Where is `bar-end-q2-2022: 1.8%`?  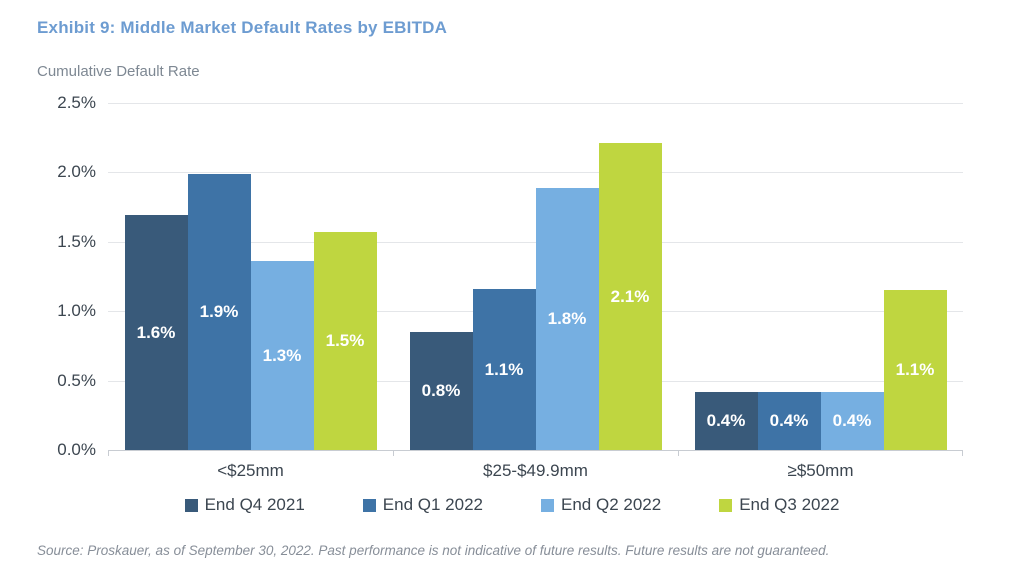 bar-end-q2-2022: 1.8% is located at coordinates (567, 318).